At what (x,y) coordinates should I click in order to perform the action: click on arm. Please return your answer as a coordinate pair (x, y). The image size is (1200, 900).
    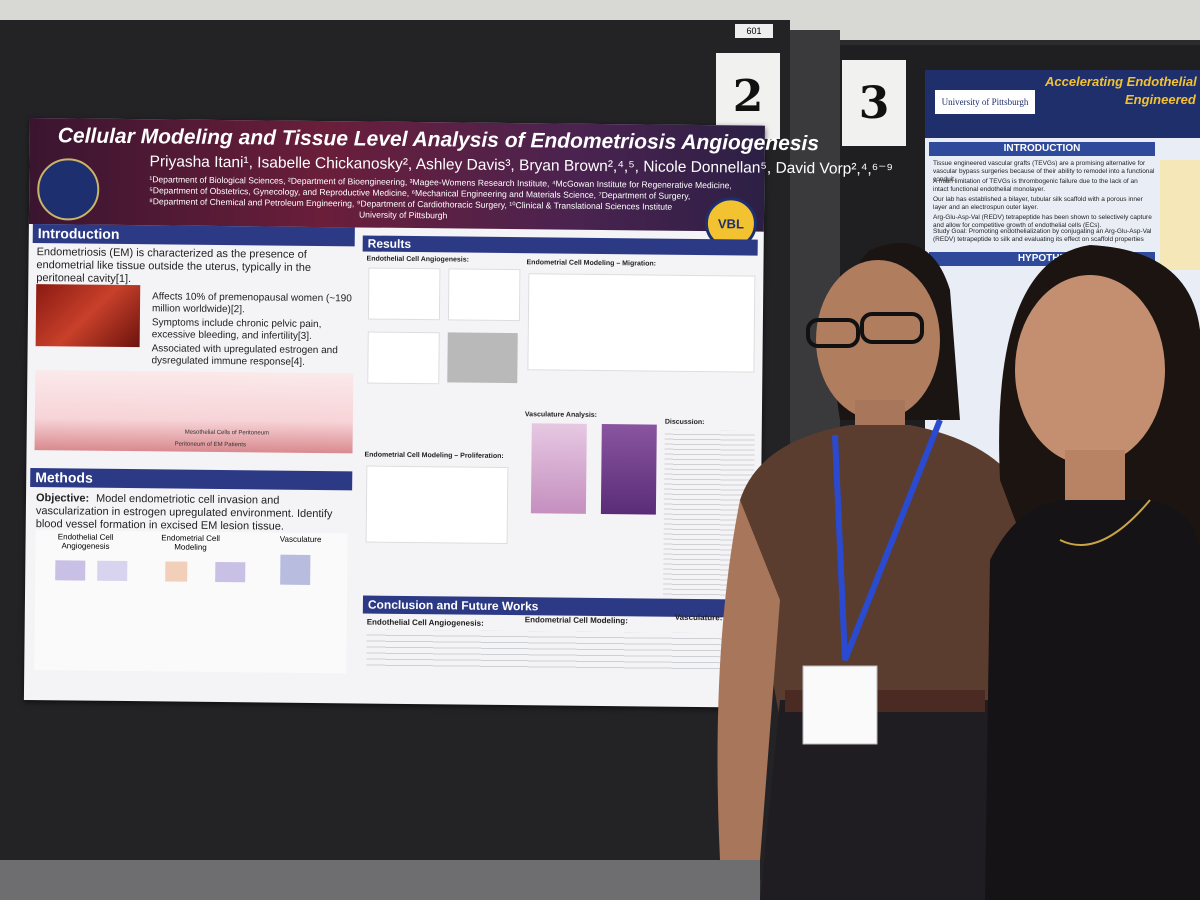
    Looking at the image, I should click on (748, 680).